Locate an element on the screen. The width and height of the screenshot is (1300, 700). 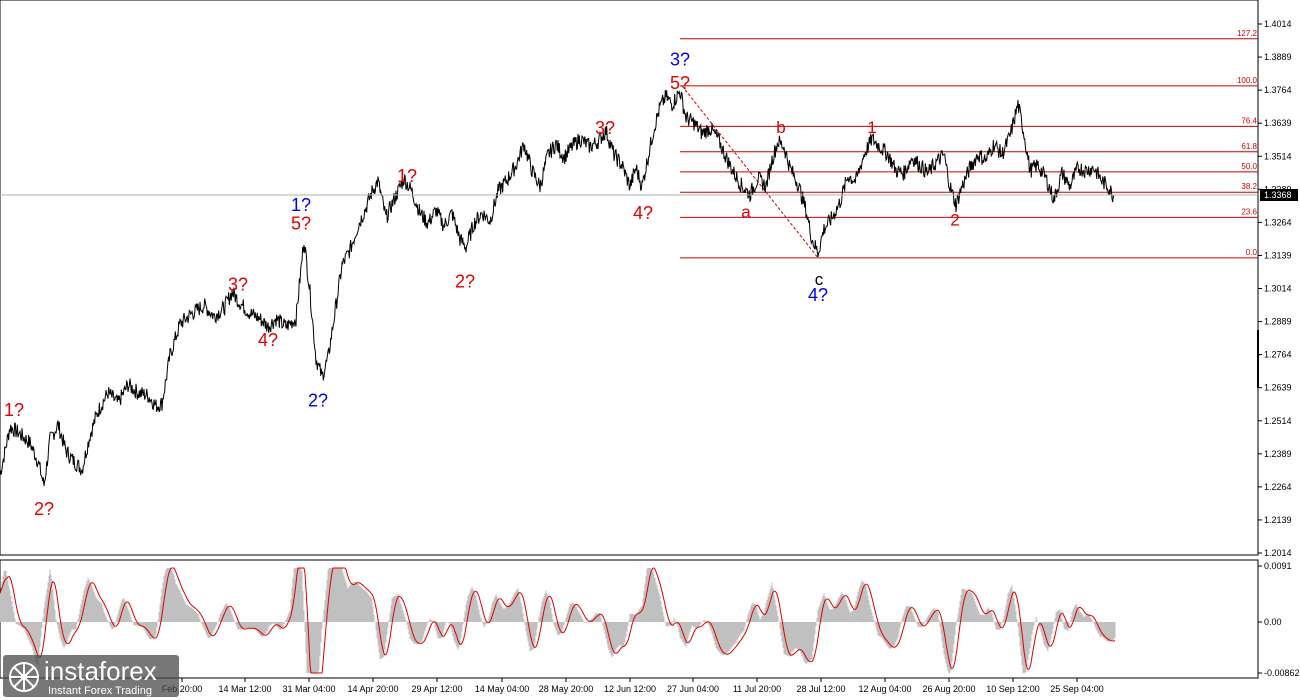
instaforex-logo-icon is located at coordinates (24, 677).